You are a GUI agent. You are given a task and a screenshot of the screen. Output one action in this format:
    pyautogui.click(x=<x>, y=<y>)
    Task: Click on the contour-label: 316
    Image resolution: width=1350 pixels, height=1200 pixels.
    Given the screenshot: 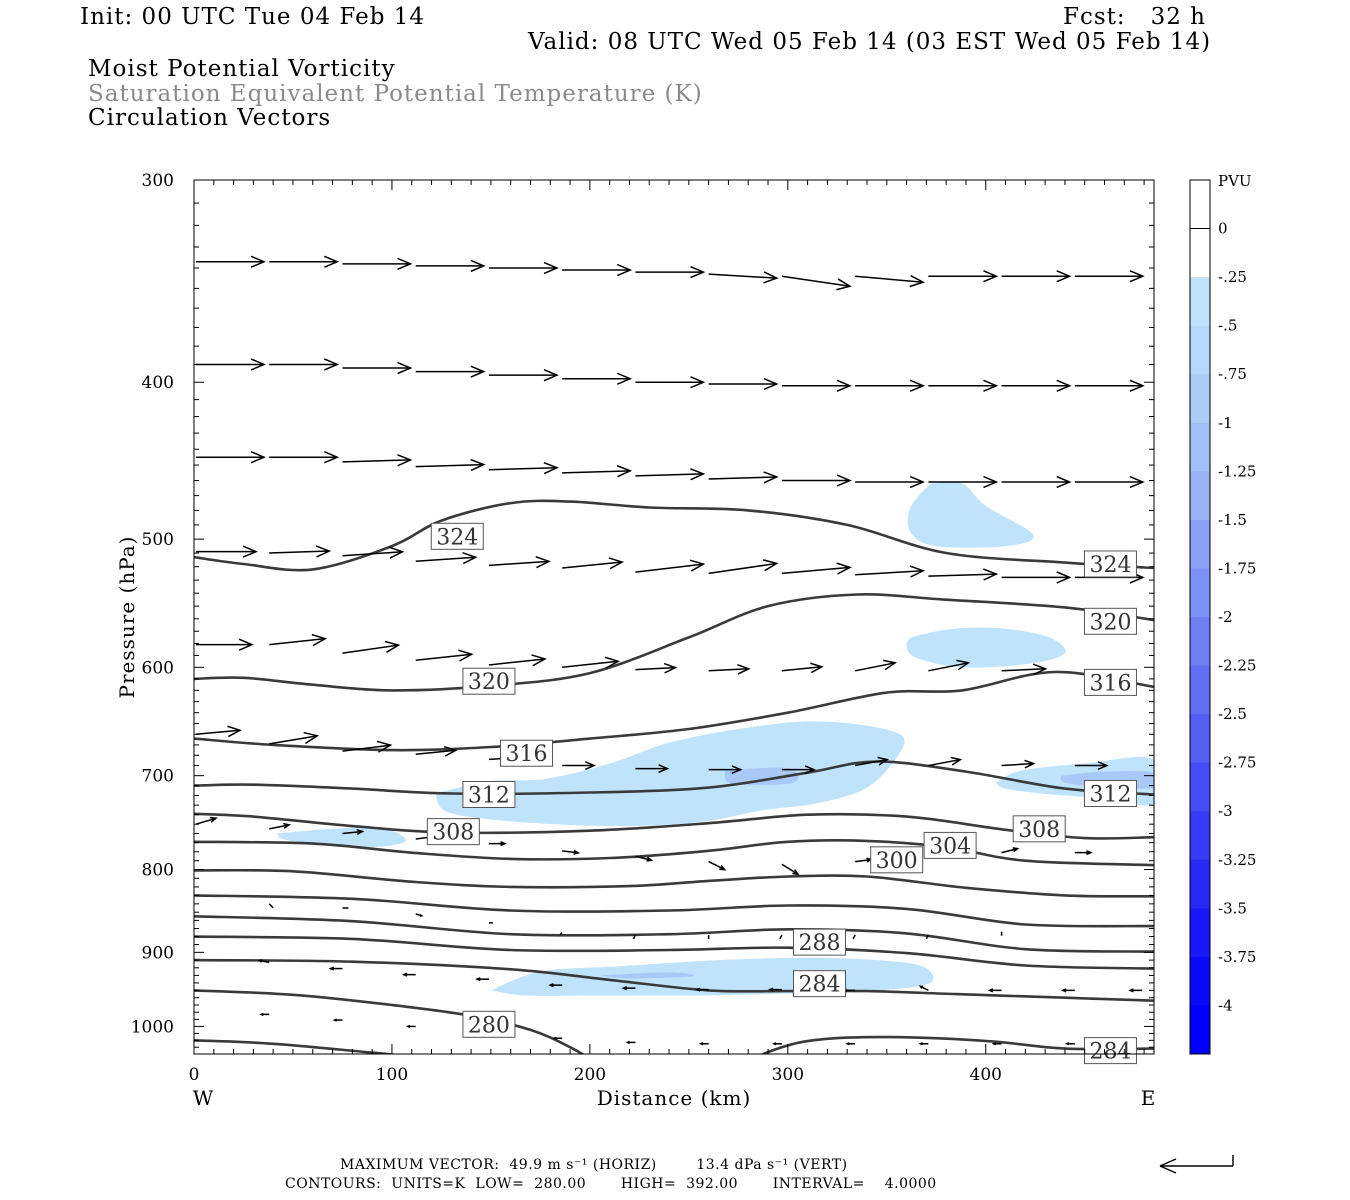 What is the action you would take?
    pyautogui.click(x=1110, y=682)
    